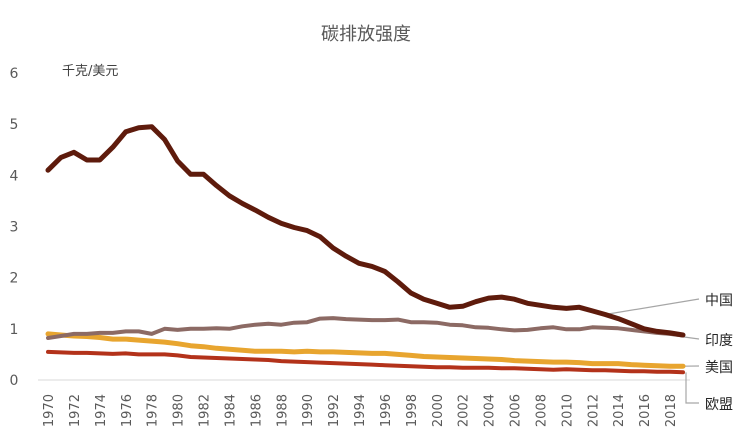 The height and width of the screenshot is (439, 747). I want to click on x-tick-label: 1992, so click(334, 410).